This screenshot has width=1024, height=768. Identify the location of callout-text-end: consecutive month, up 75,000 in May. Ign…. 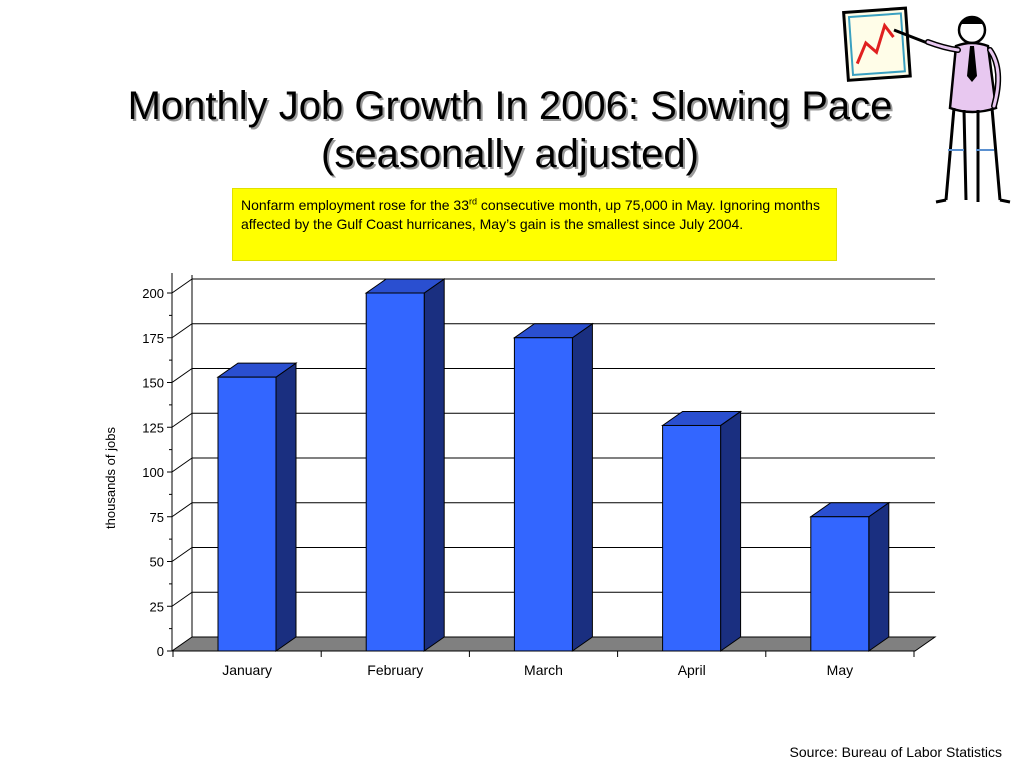
(530, 214).